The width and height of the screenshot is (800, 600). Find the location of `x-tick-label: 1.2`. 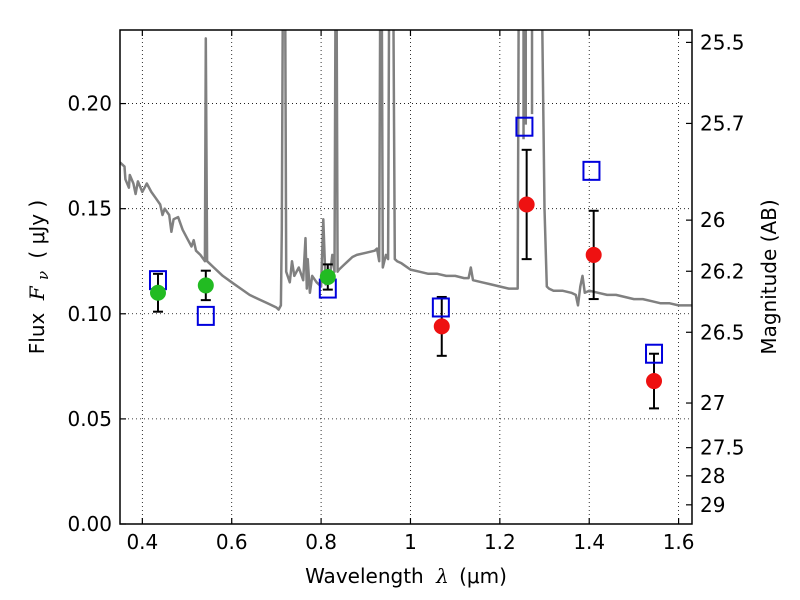

x-tick-label: 1.2 is located at coordinates (500, 542).